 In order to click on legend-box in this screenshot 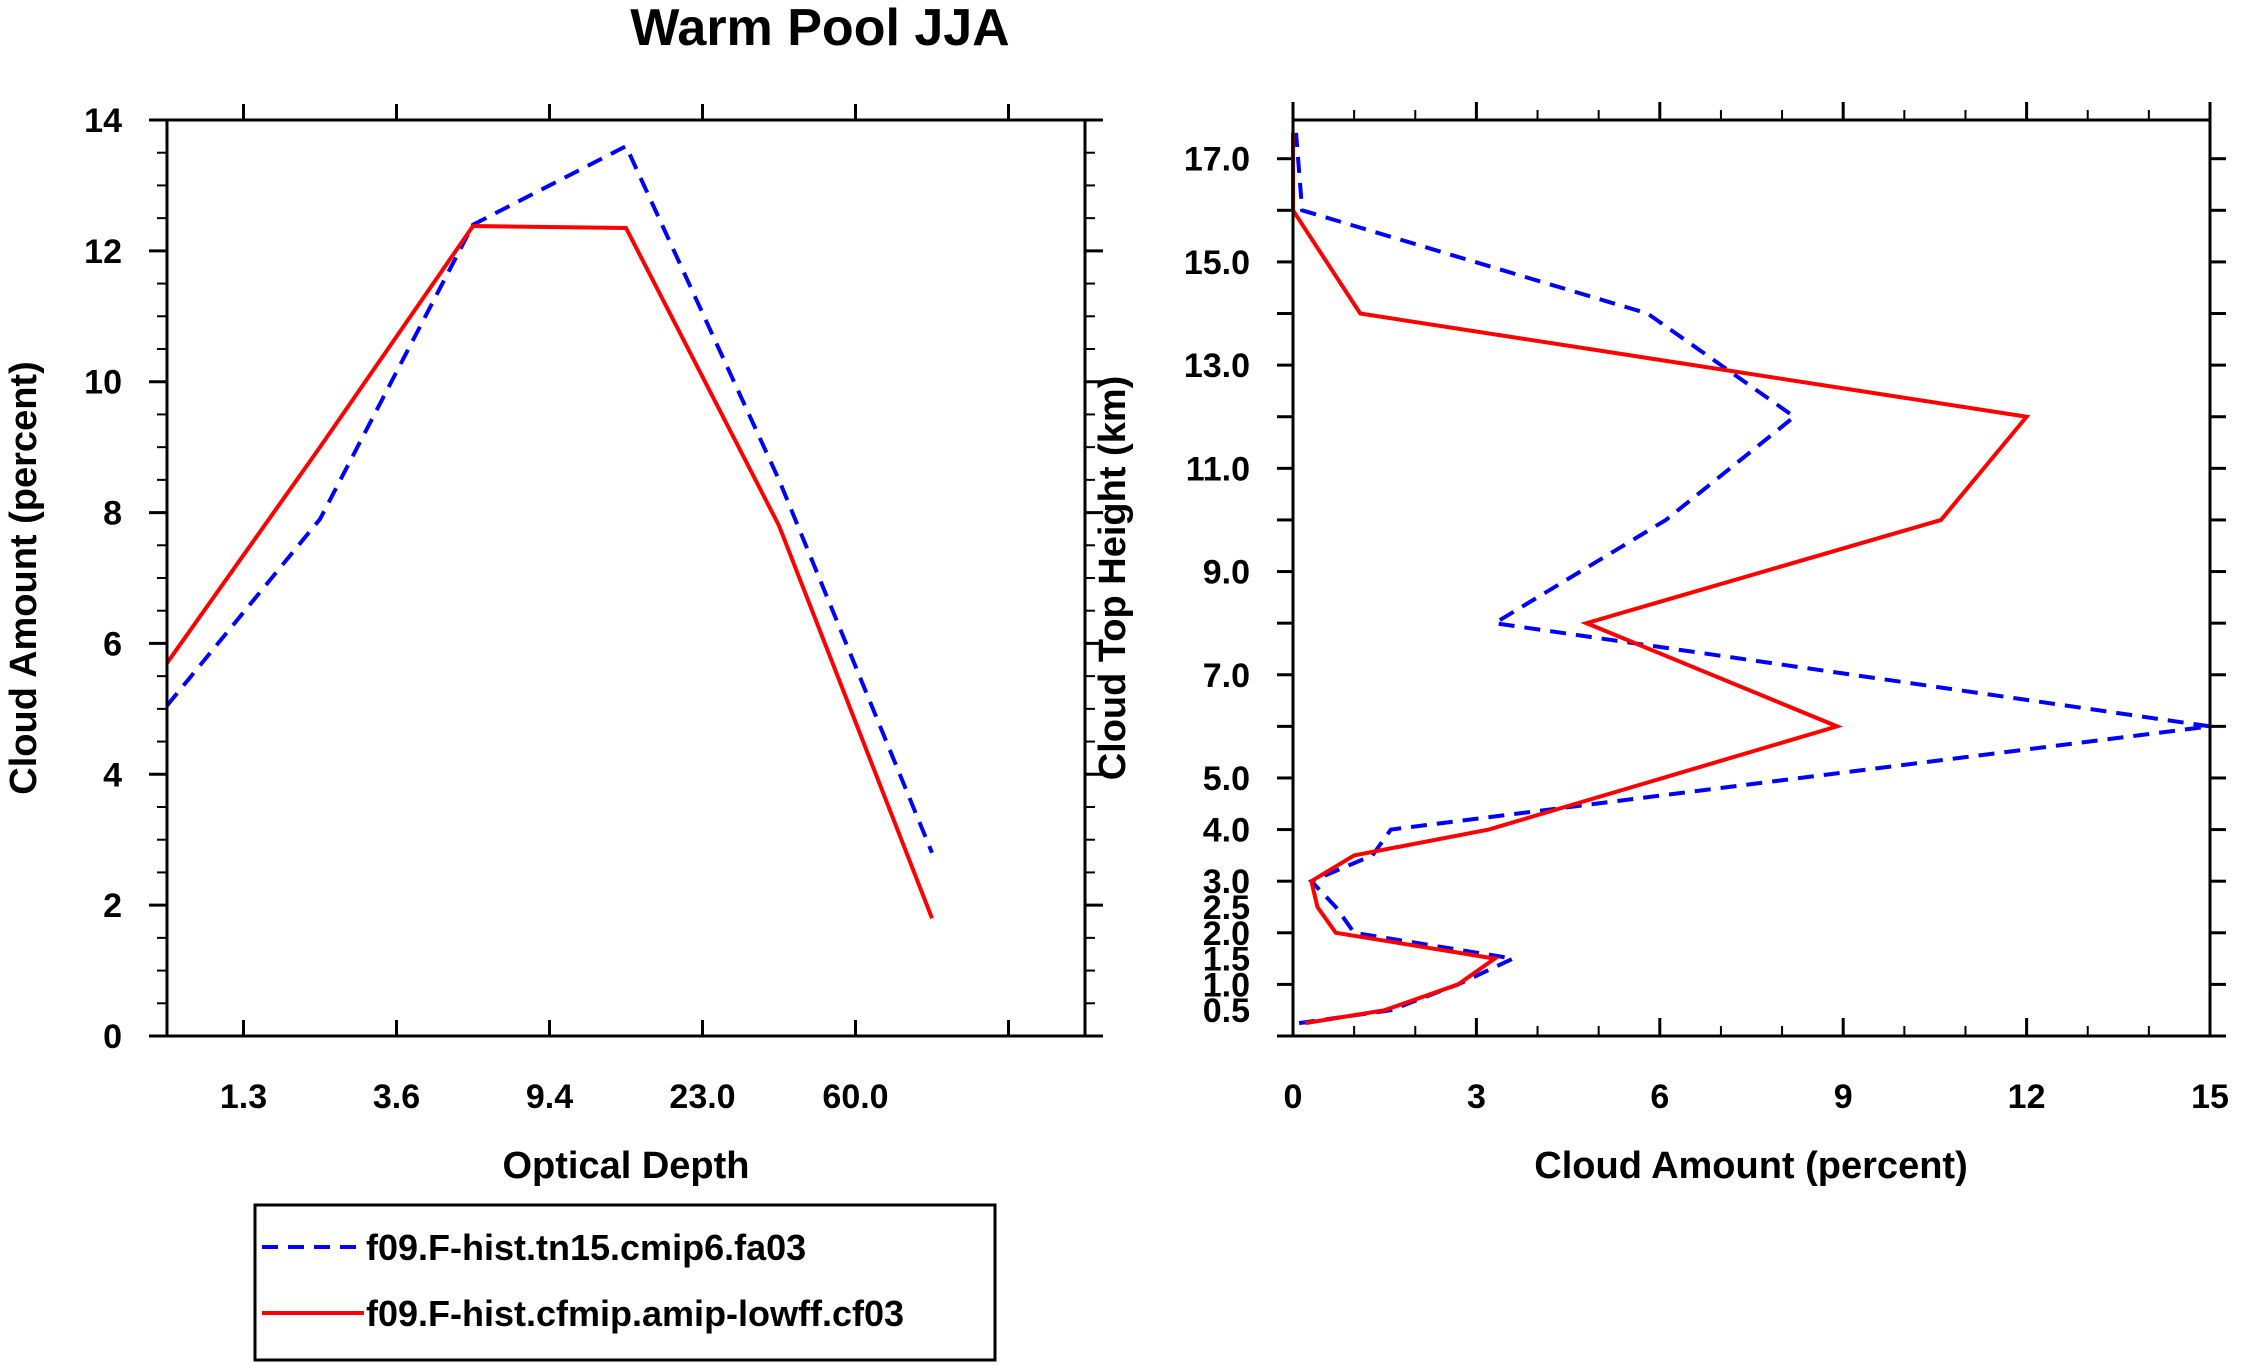, I will do `click(625, 1282)`.